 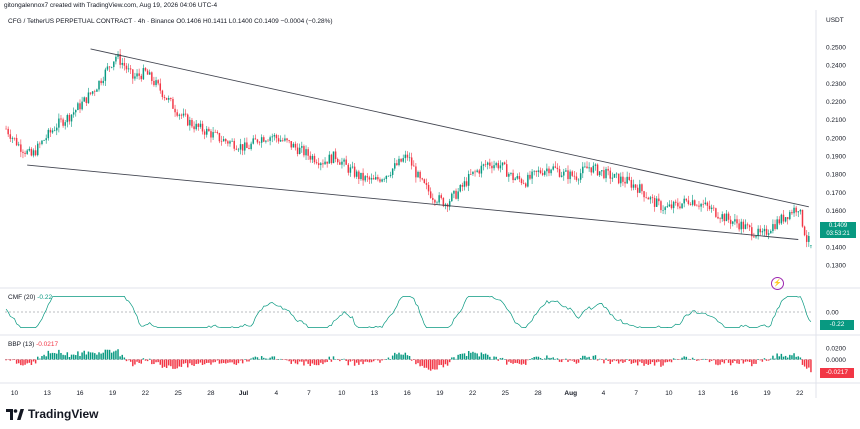 I want to click on time-tick-label: 16, so click(x=80, y=393).